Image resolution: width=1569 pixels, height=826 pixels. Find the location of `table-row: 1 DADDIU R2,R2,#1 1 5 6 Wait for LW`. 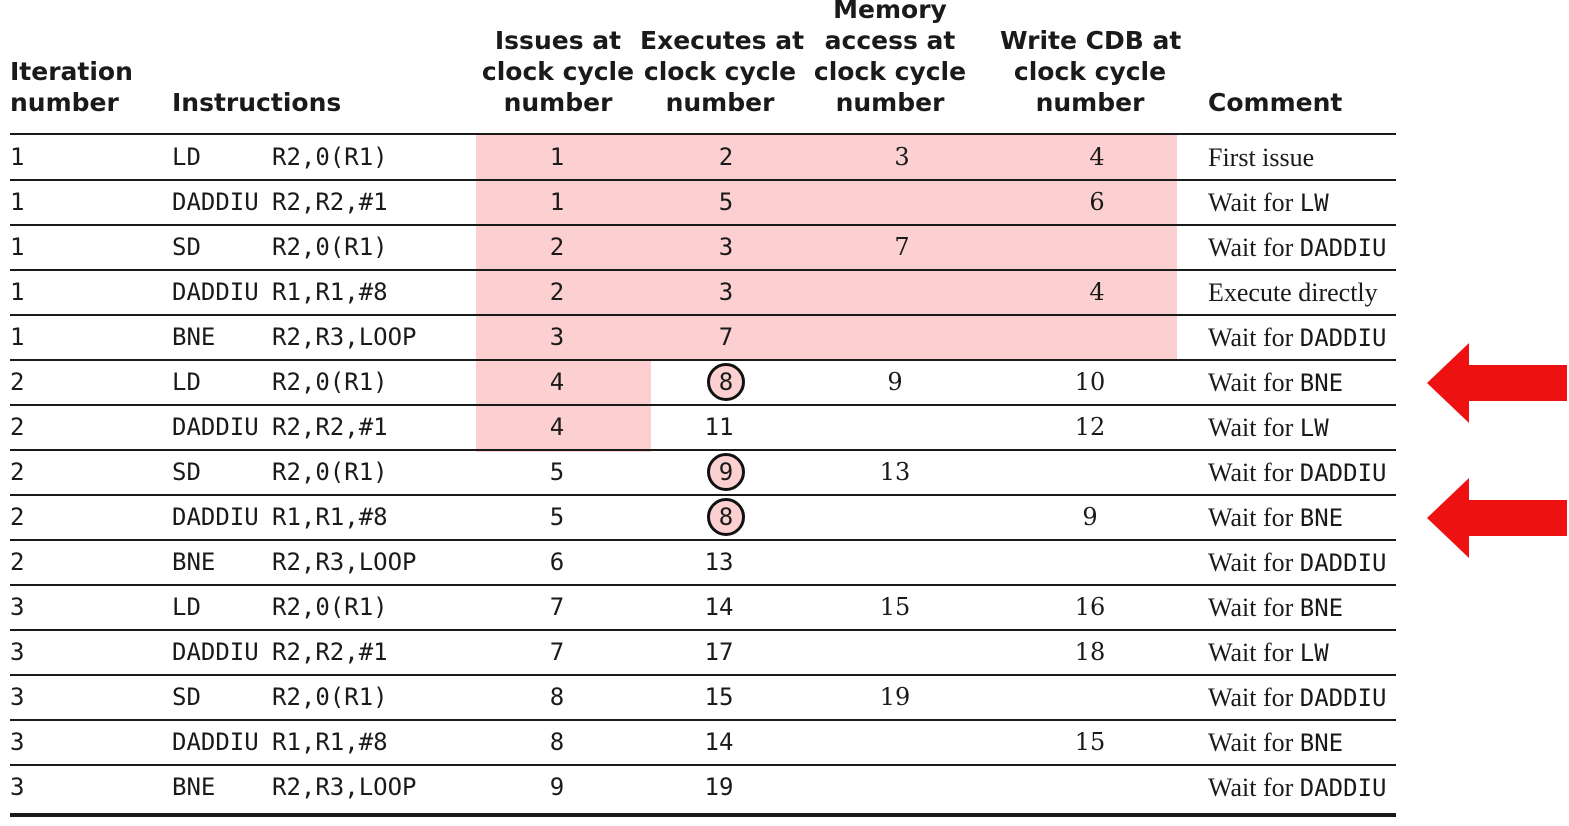

table-row: 1 DADDIU R2,R2,#1 1 5 6 Wait for LW is located at coordinates (784, 202).